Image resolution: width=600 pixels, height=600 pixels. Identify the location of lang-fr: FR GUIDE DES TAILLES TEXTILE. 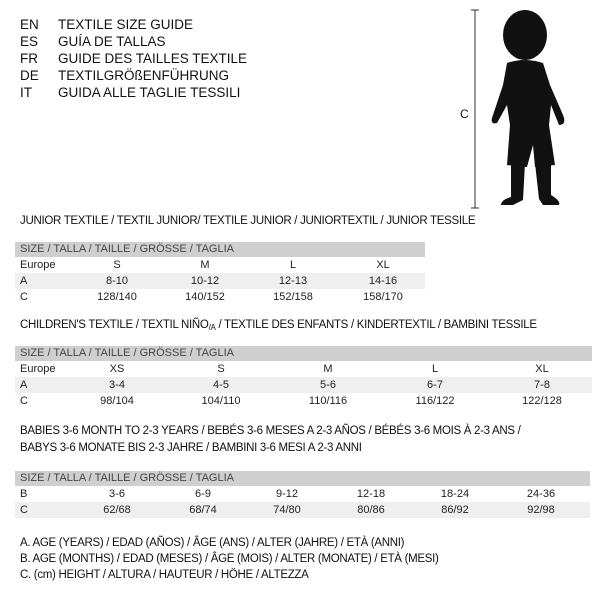
(133, 58).